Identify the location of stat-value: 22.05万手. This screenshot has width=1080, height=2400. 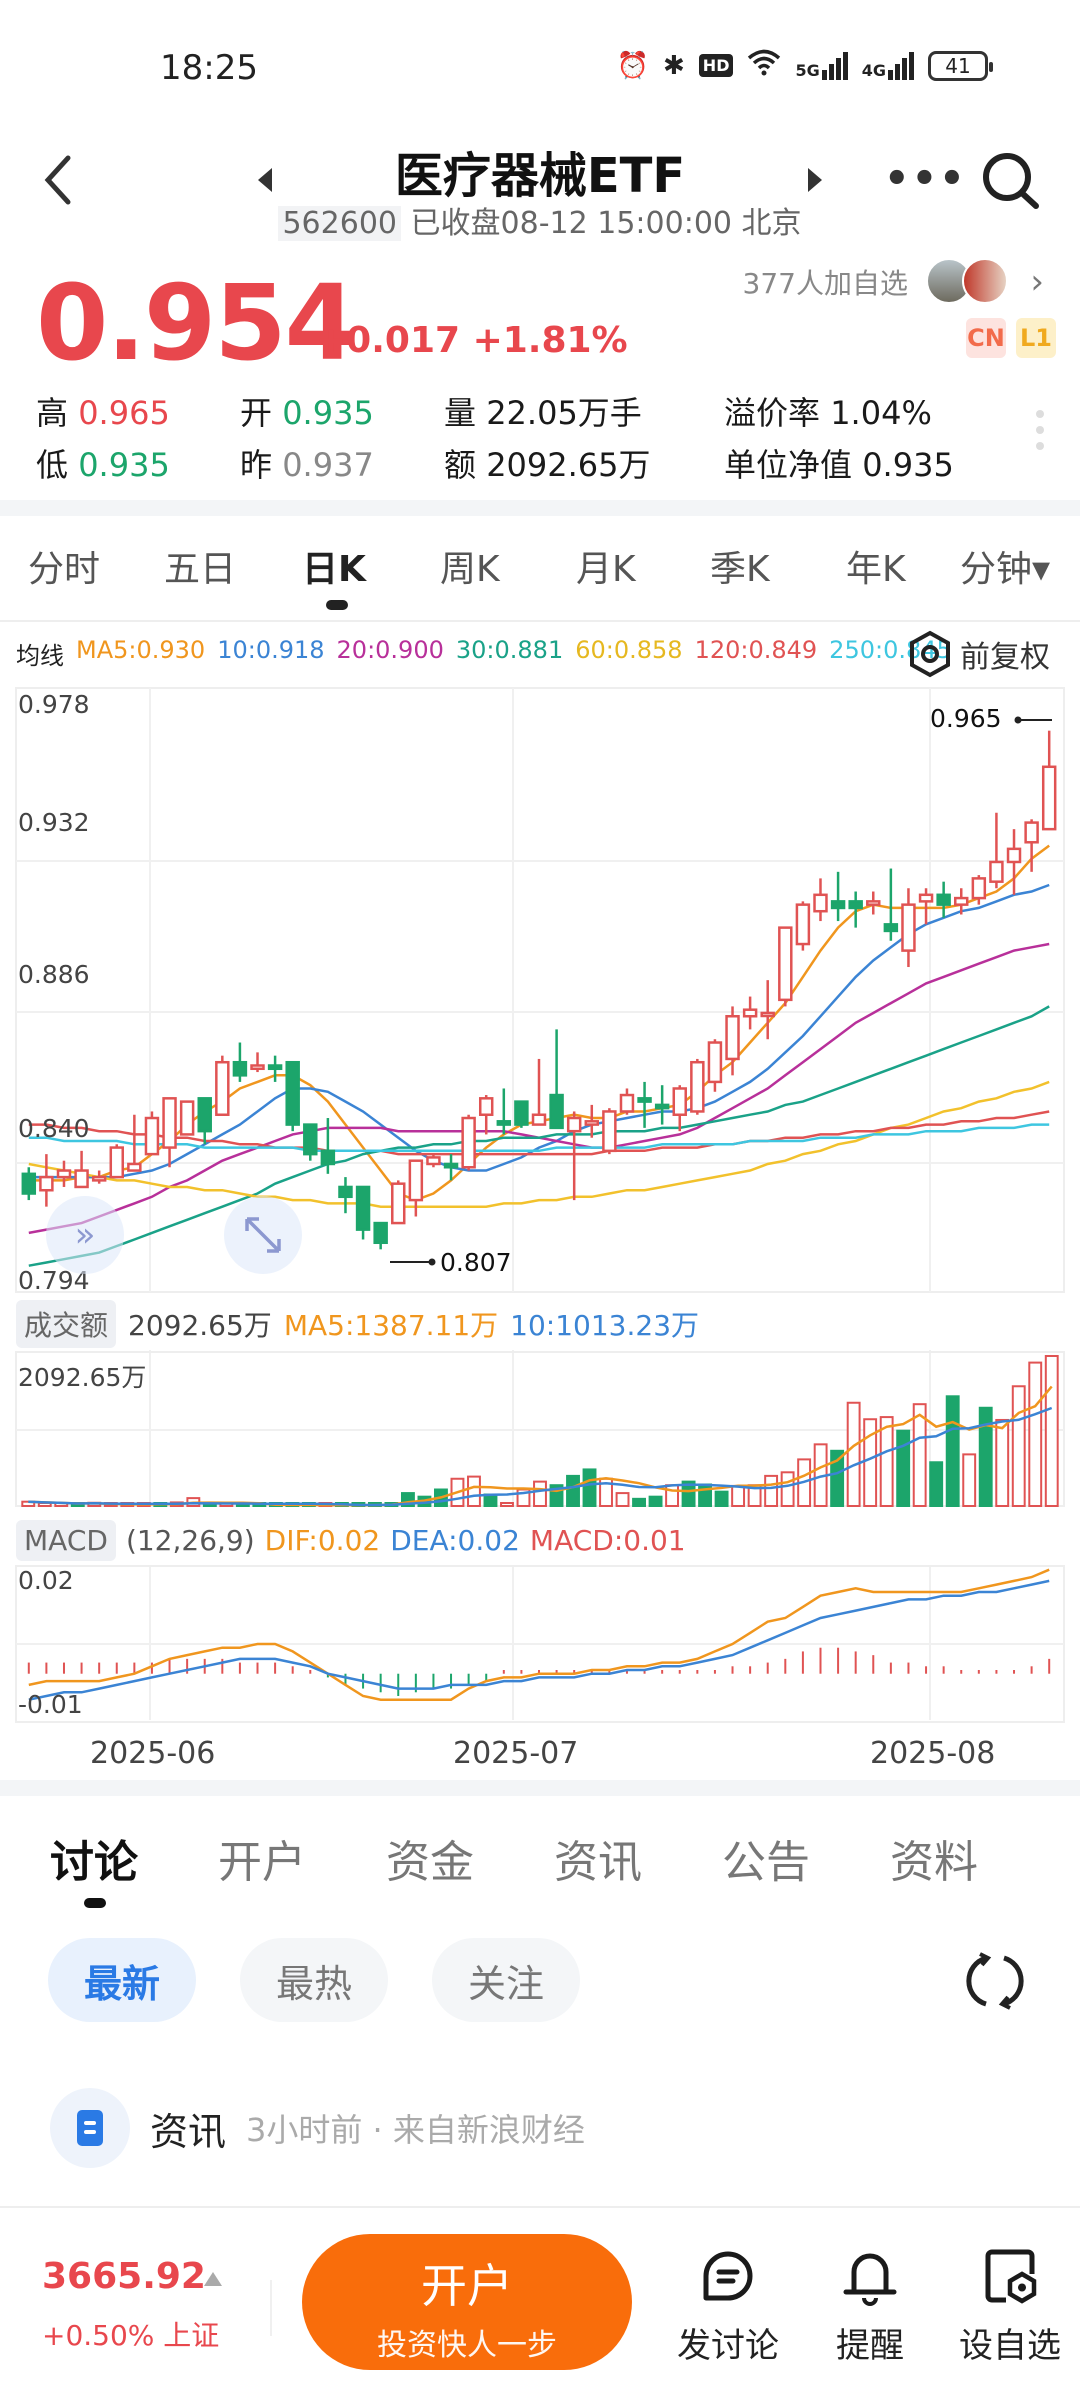
(564, 413).